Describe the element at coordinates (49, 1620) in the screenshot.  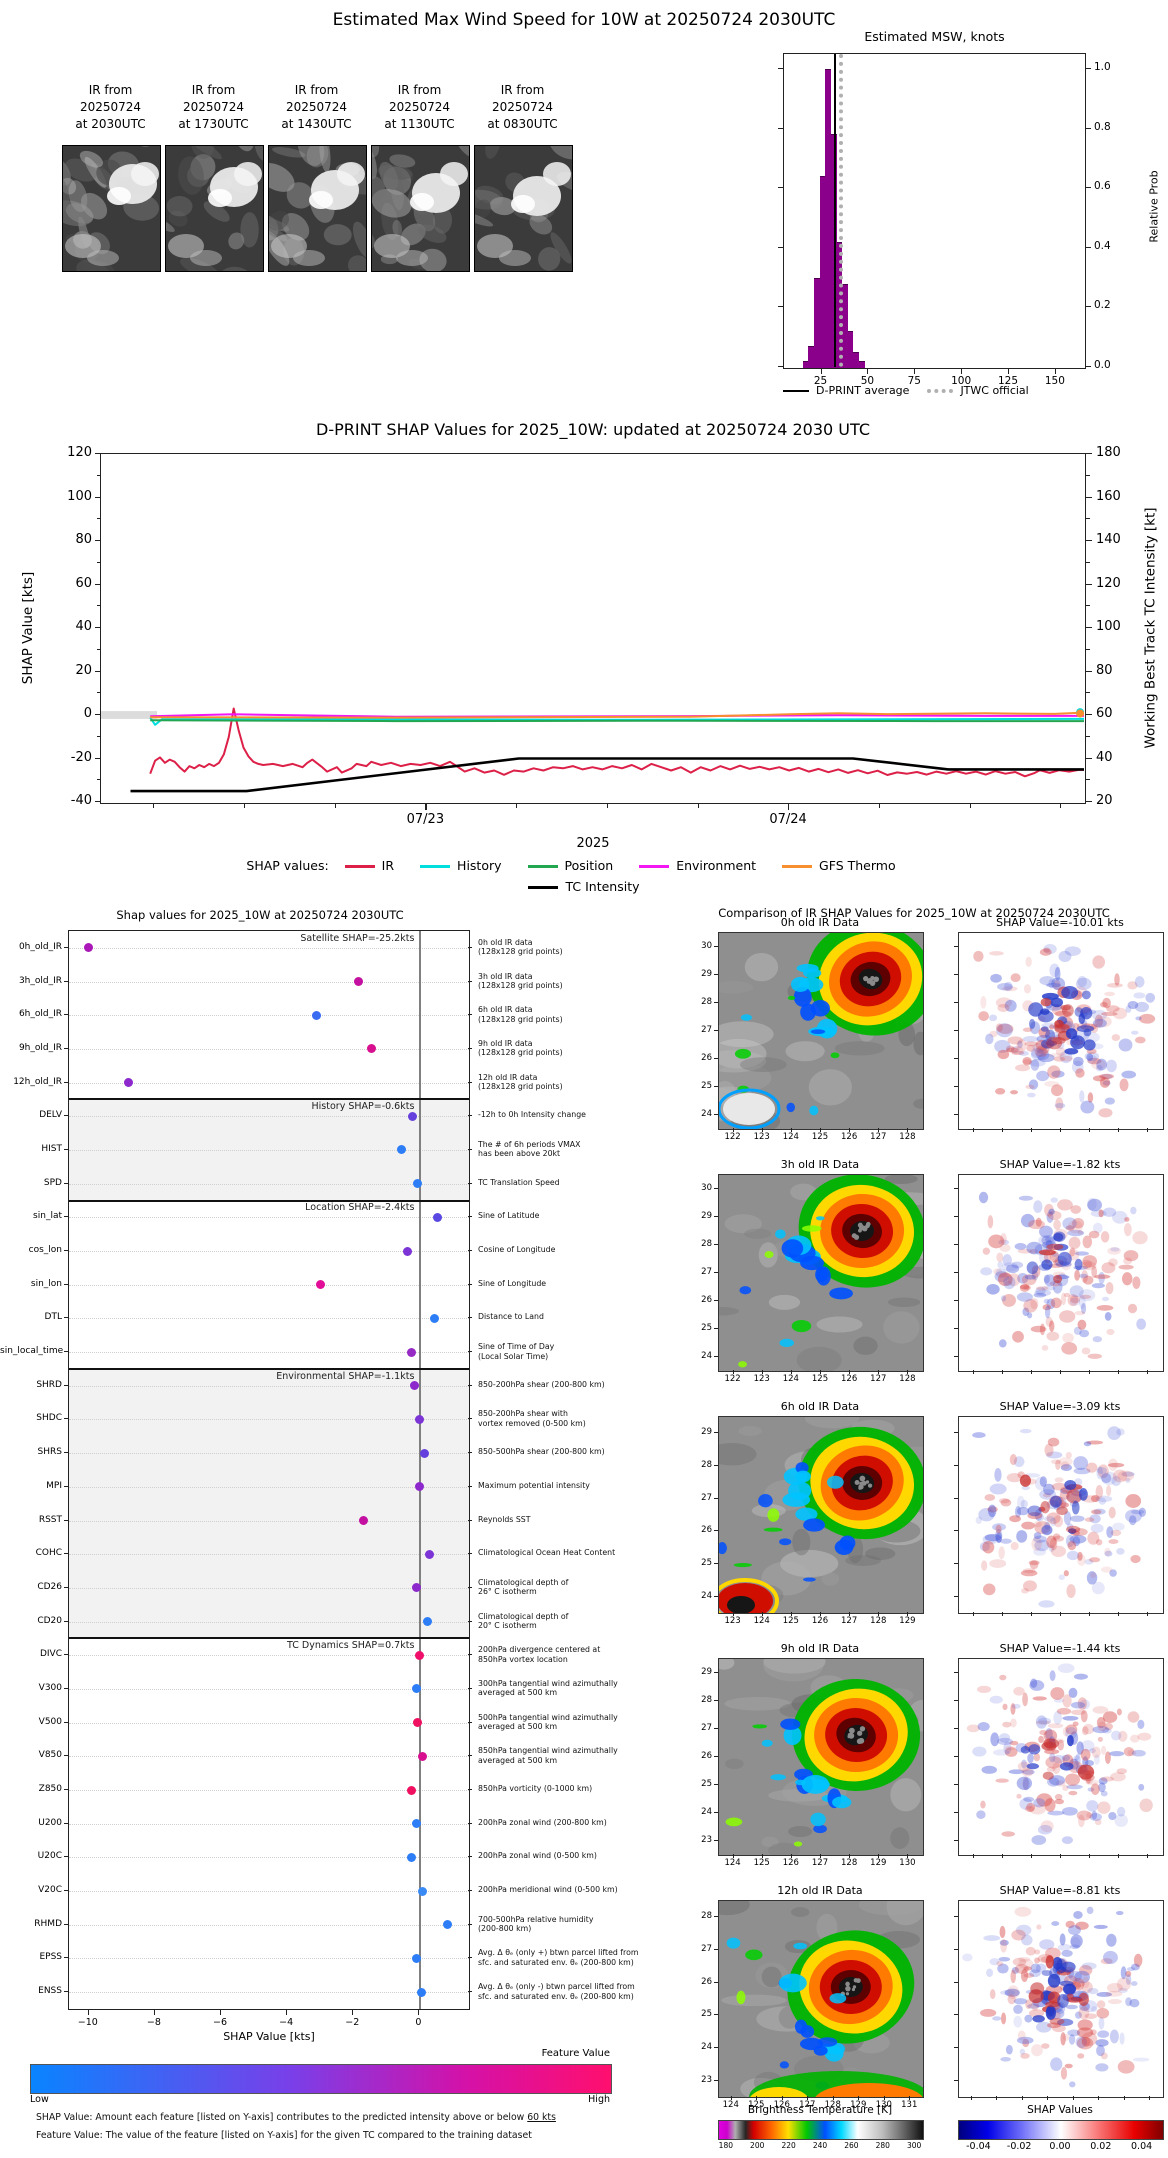
I see `dotplot-row-label: CD20` at that location.